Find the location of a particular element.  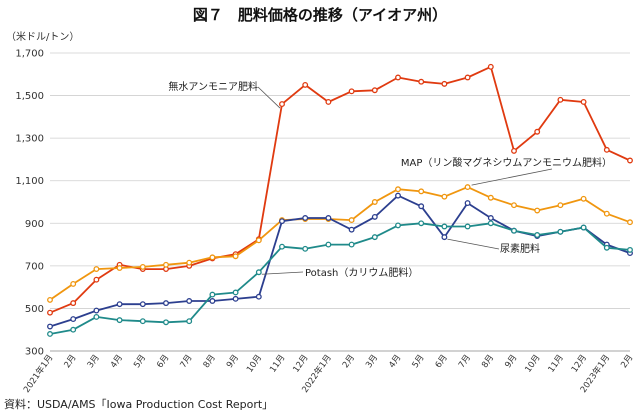

x-tick-label: 3月 is located at coordinates (94, 361).